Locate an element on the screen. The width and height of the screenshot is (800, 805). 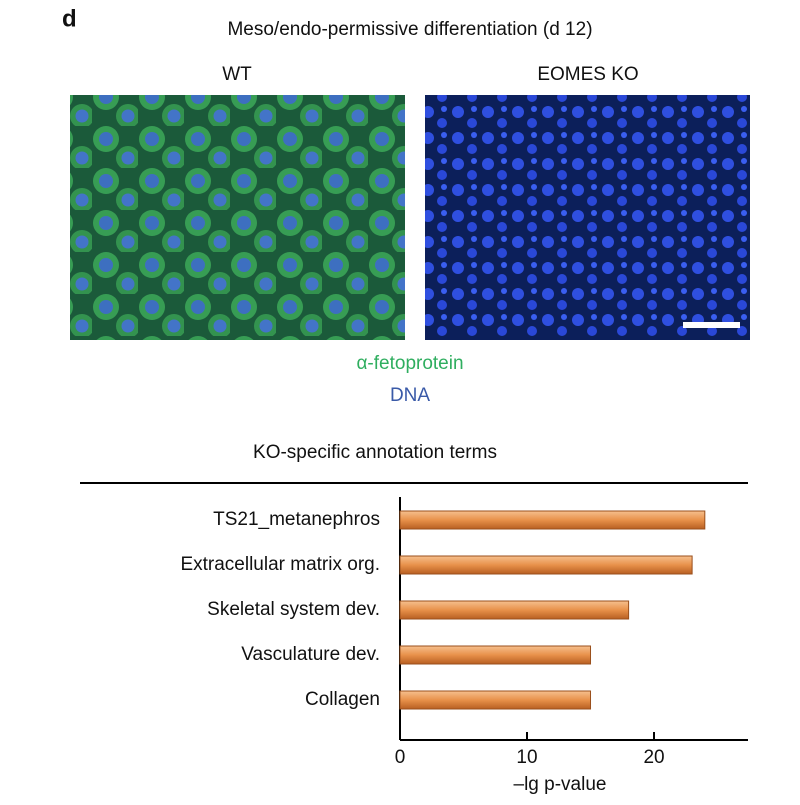
image-label: WT is located at coordinates (237, 74).